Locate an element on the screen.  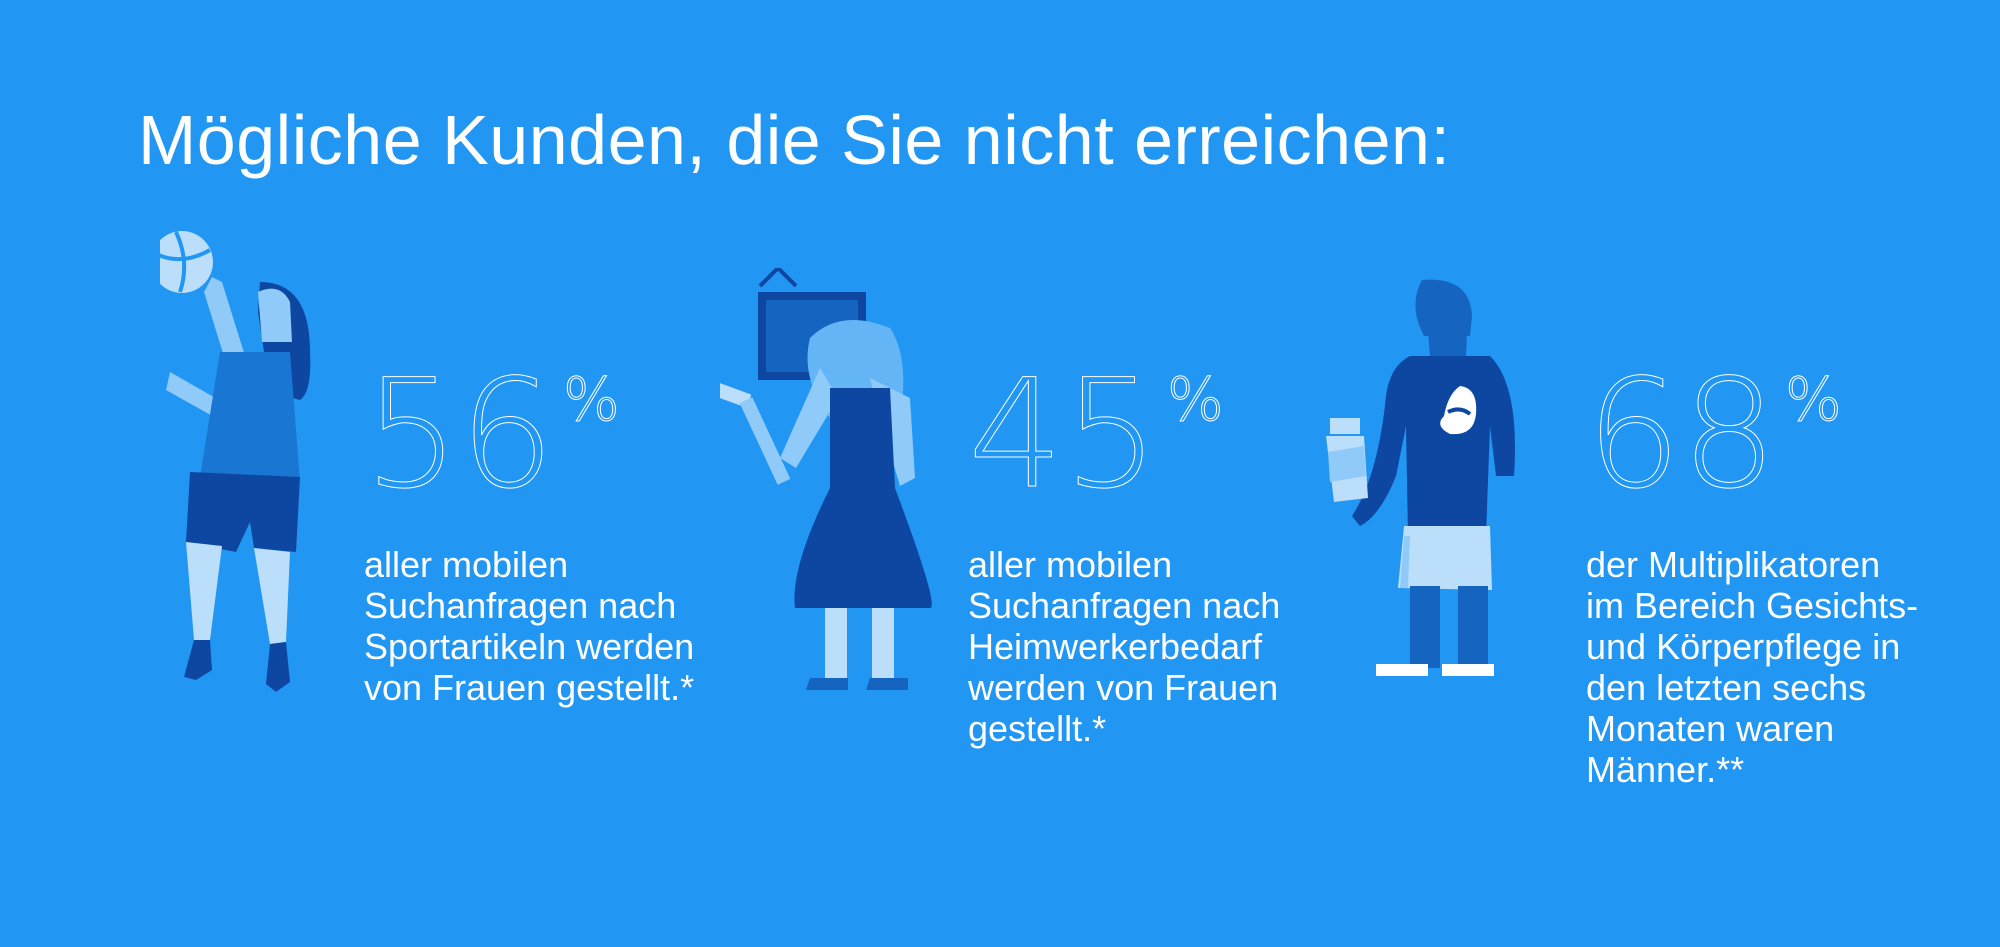
stat-number: 56 is located at coordinates (460, 435).